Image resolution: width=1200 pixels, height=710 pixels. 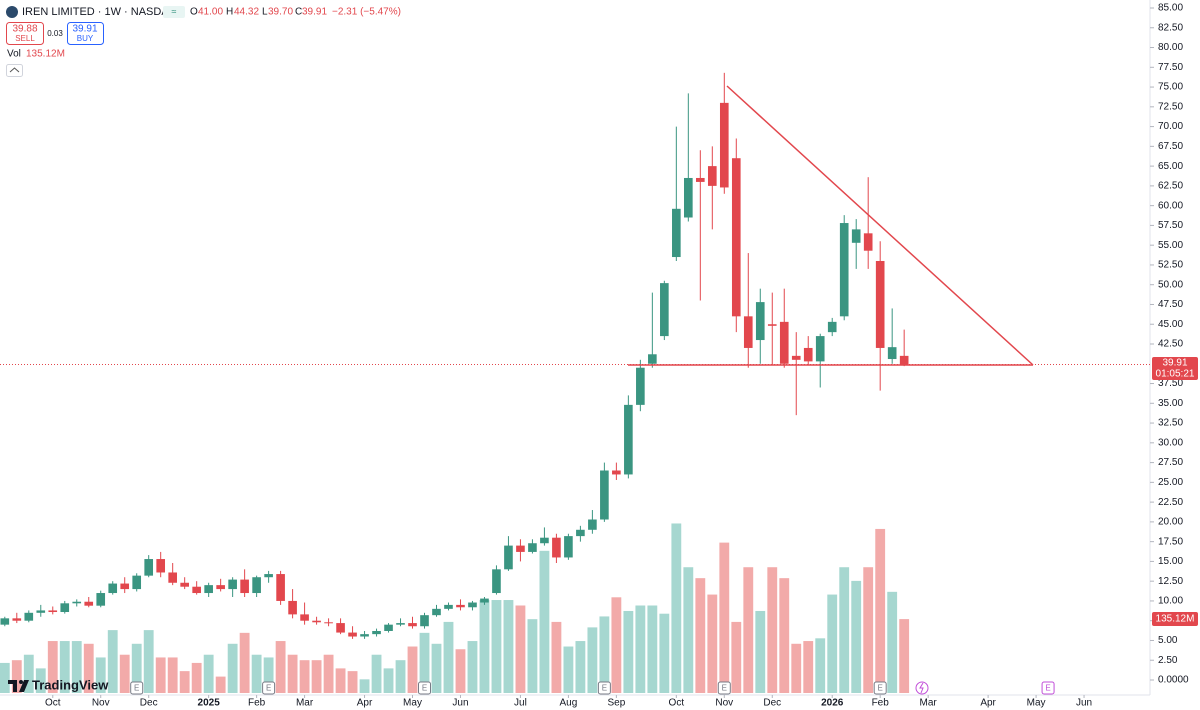 I want to click on buy-button, so click(x=85, y=33).